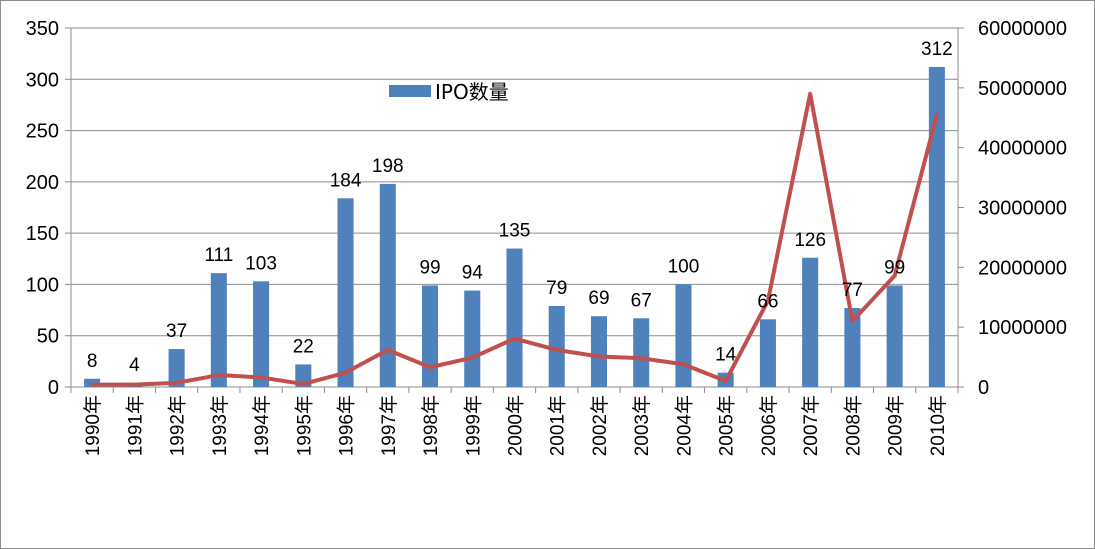  I want to click on y-right-tick-label: 60000000, so click(1022, 29).